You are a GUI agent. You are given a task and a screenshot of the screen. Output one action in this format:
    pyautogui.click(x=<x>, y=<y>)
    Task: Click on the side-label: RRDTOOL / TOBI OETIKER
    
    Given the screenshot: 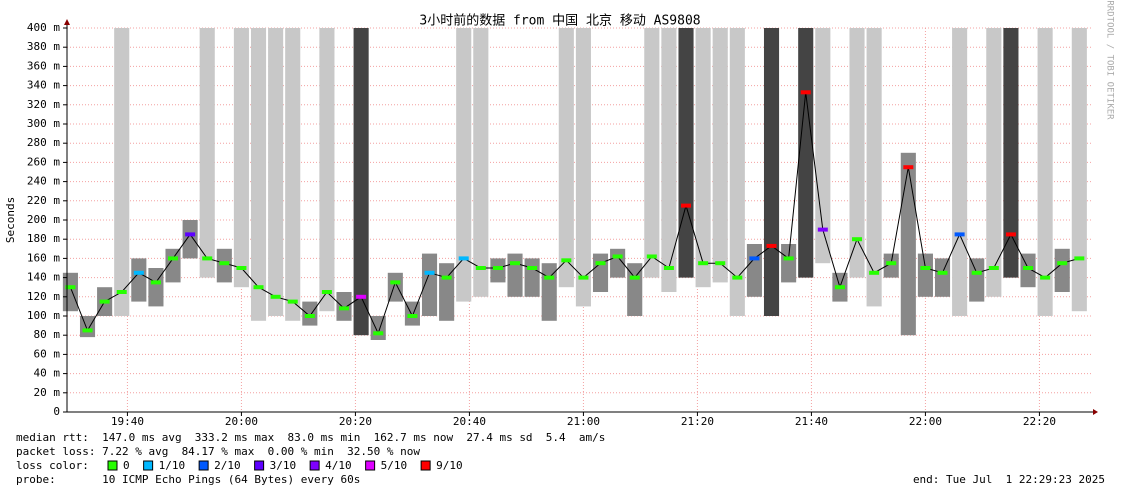 What is the action you would take?
    pyautogui.click(x=1110, y=60)
    